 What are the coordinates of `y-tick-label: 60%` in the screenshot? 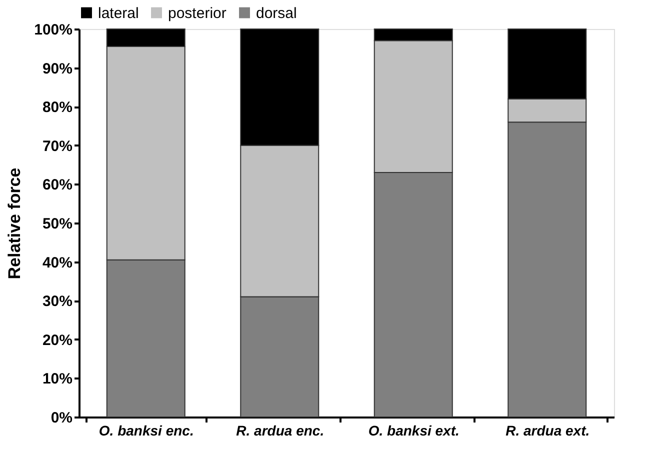 It's located at (57, 185).